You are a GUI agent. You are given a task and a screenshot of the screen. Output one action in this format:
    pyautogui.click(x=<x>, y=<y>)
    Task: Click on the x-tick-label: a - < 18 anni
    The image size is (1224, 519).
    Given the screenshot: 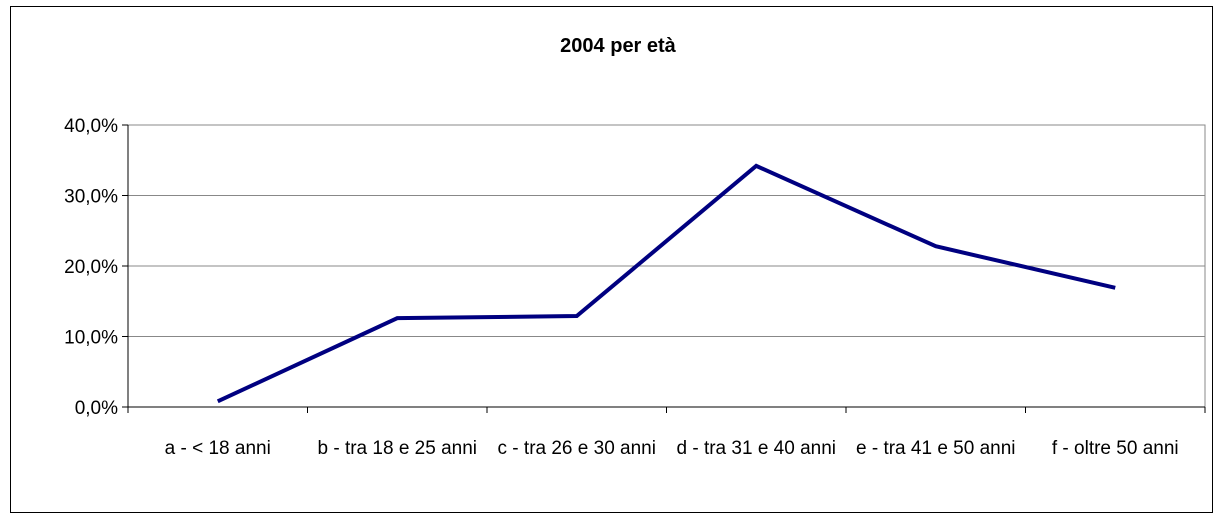 What is the action you would take?
    pyautogui.click(x=218, y=448)
    